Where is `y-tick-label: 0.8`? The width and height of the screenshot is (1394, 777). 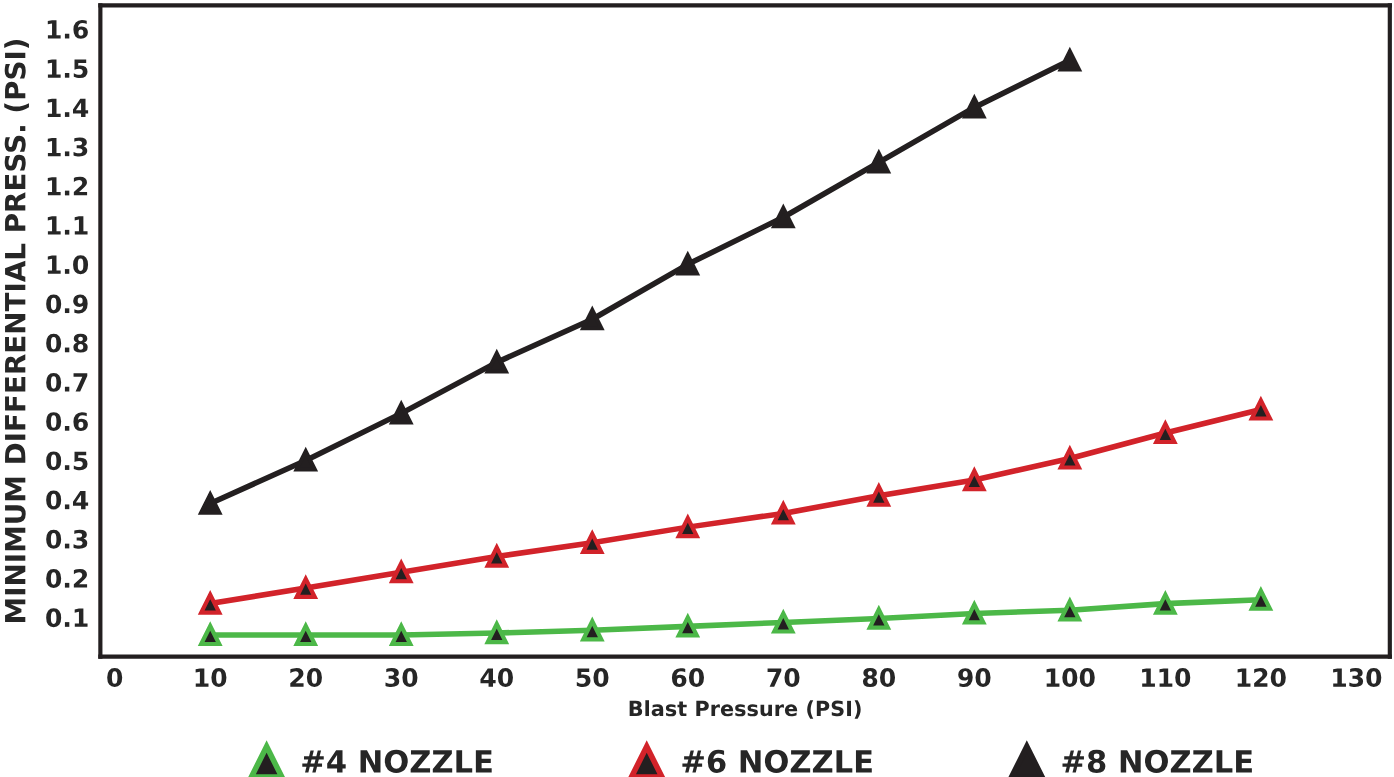 y-tick-label: 0.8 is located at coordinates (67, 343).